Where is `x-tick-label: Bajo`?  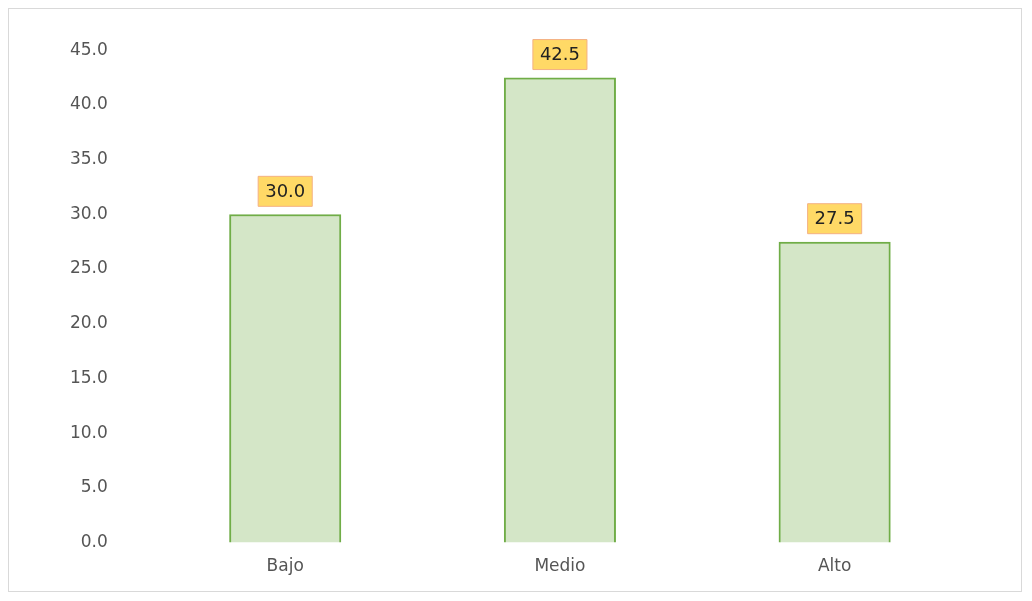 x-tick-label: Bajo is located at coordinates (285, 565).